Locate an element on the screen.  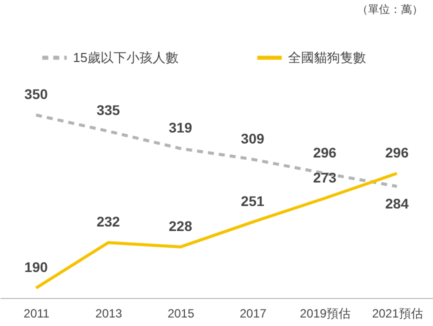
data-label: 284 is located at coordinates (397, 203).